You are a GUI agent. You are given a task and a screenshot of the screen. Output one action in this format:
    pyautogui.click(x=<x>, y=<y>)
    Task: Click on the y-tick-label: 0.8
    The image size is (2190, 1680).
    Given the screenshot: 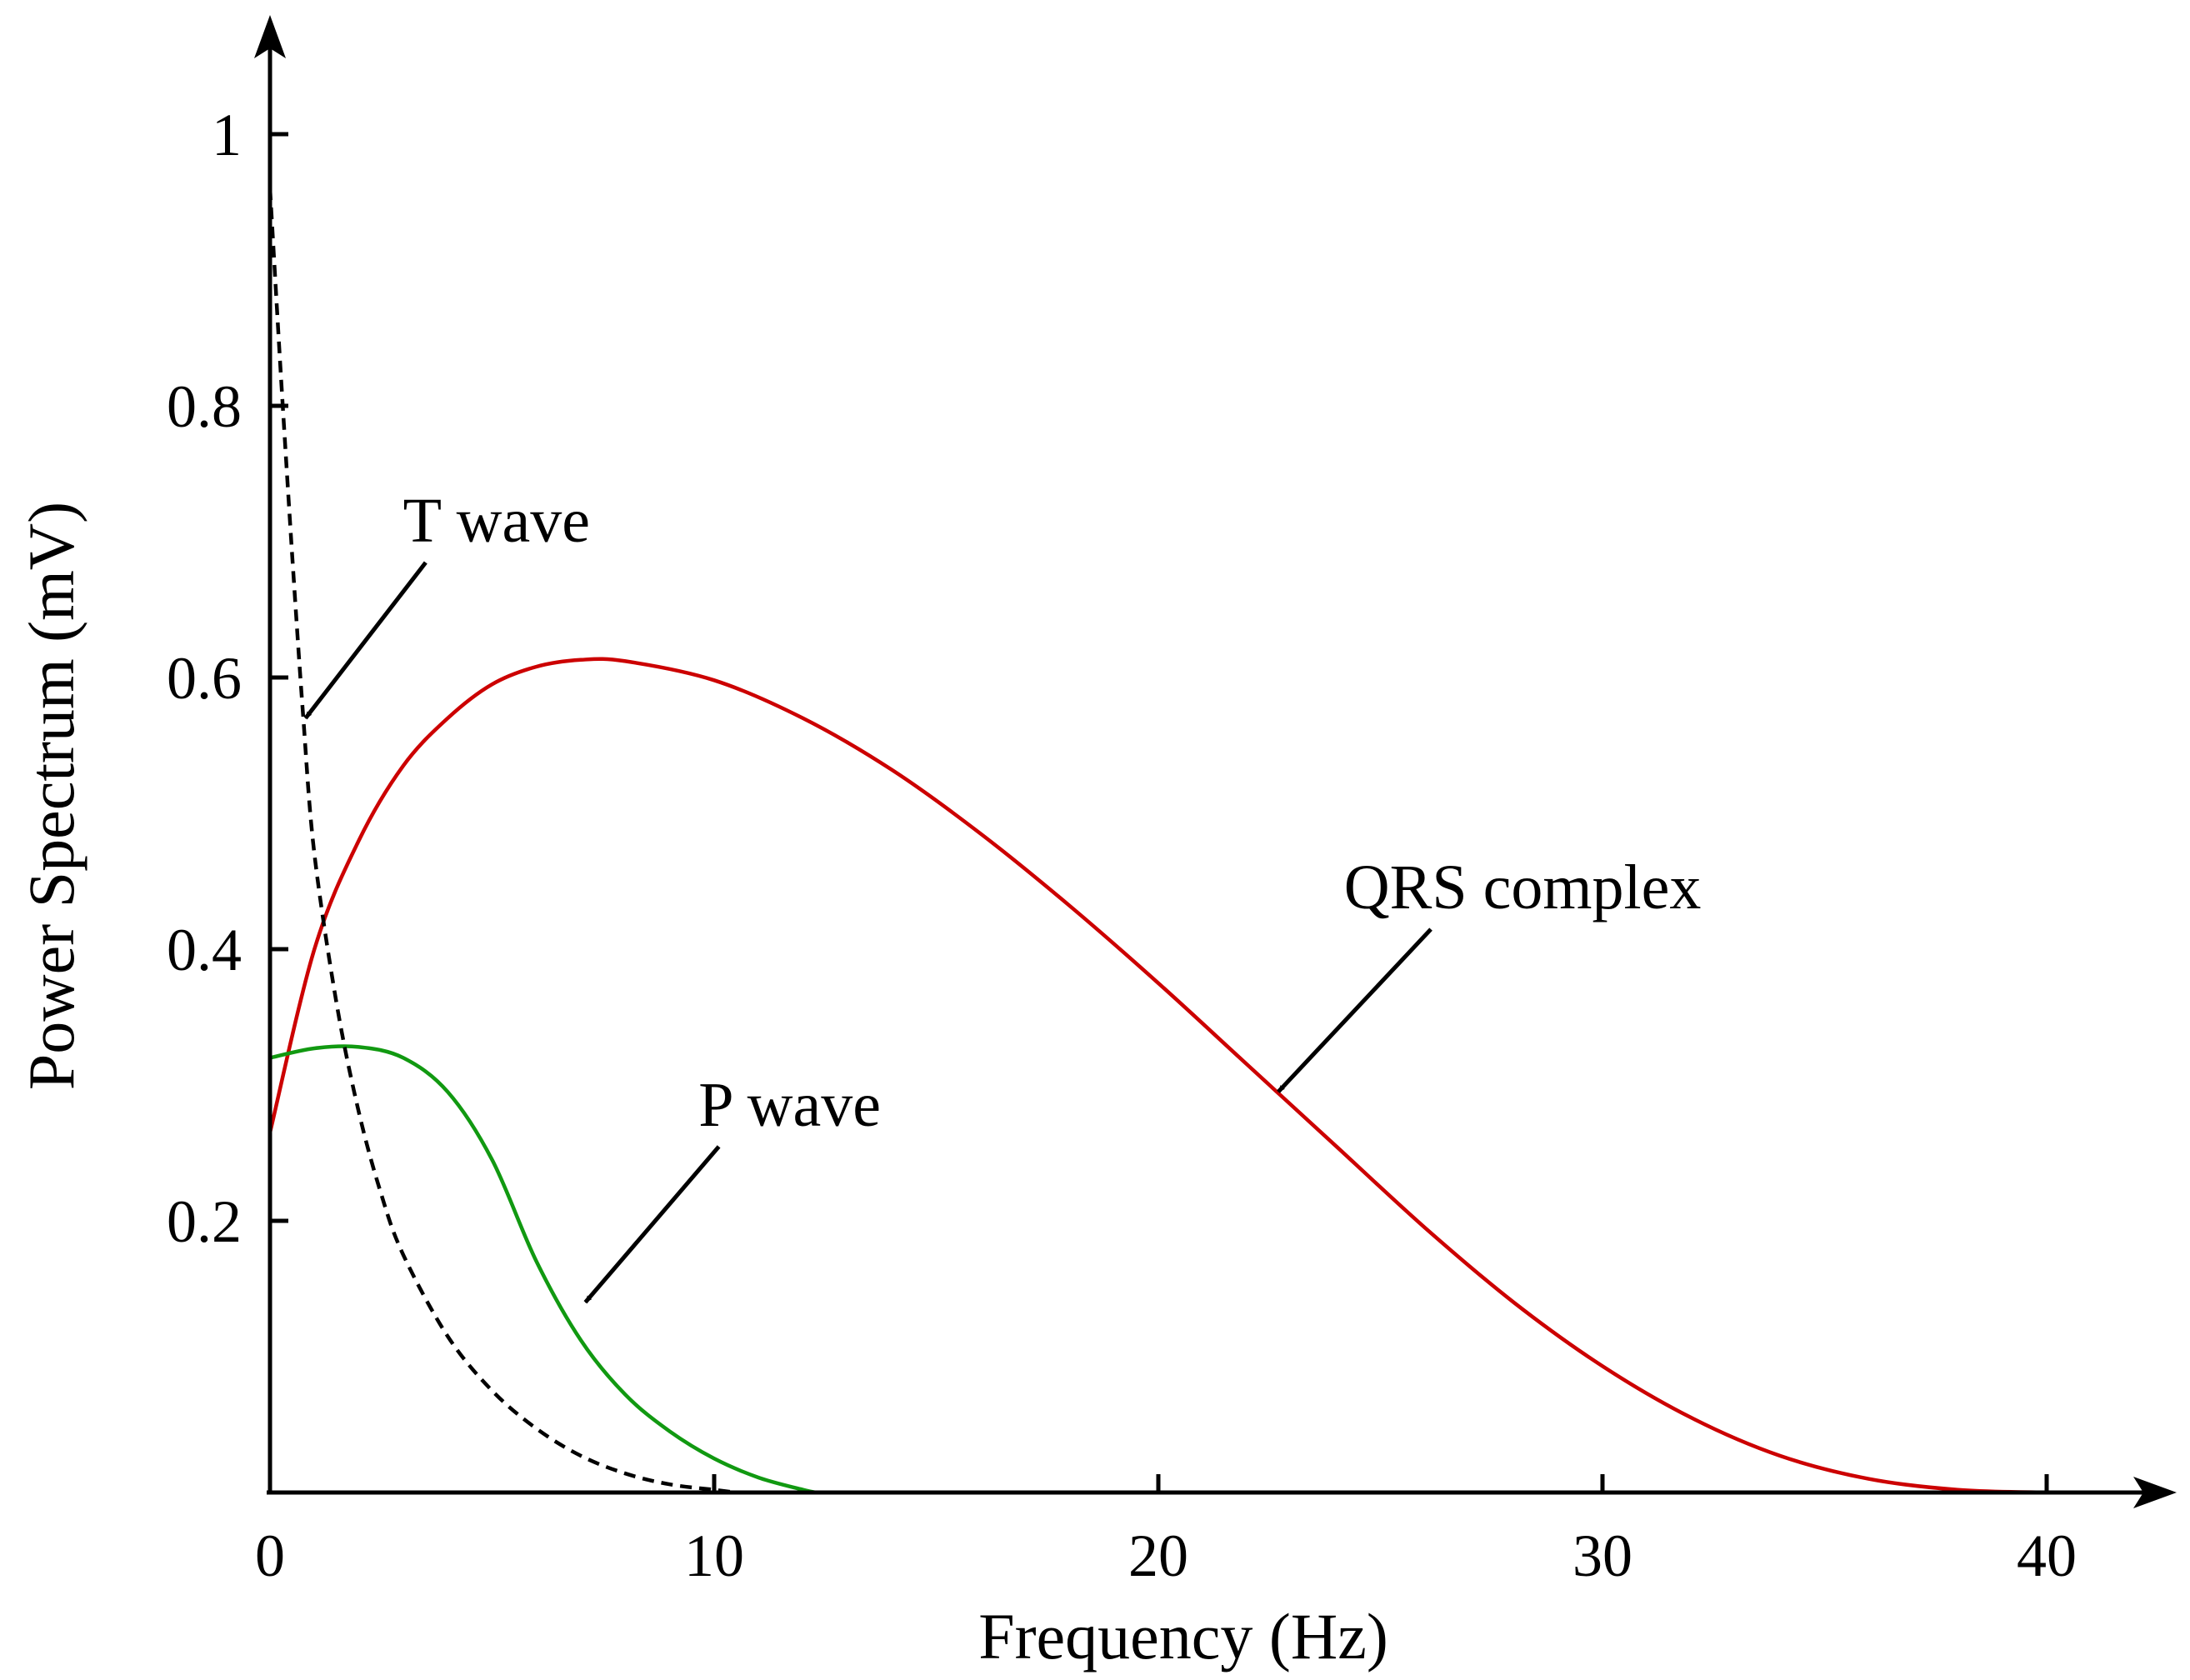 What is the action you would take?
    pyautogui.click(x=204, y=406)
    